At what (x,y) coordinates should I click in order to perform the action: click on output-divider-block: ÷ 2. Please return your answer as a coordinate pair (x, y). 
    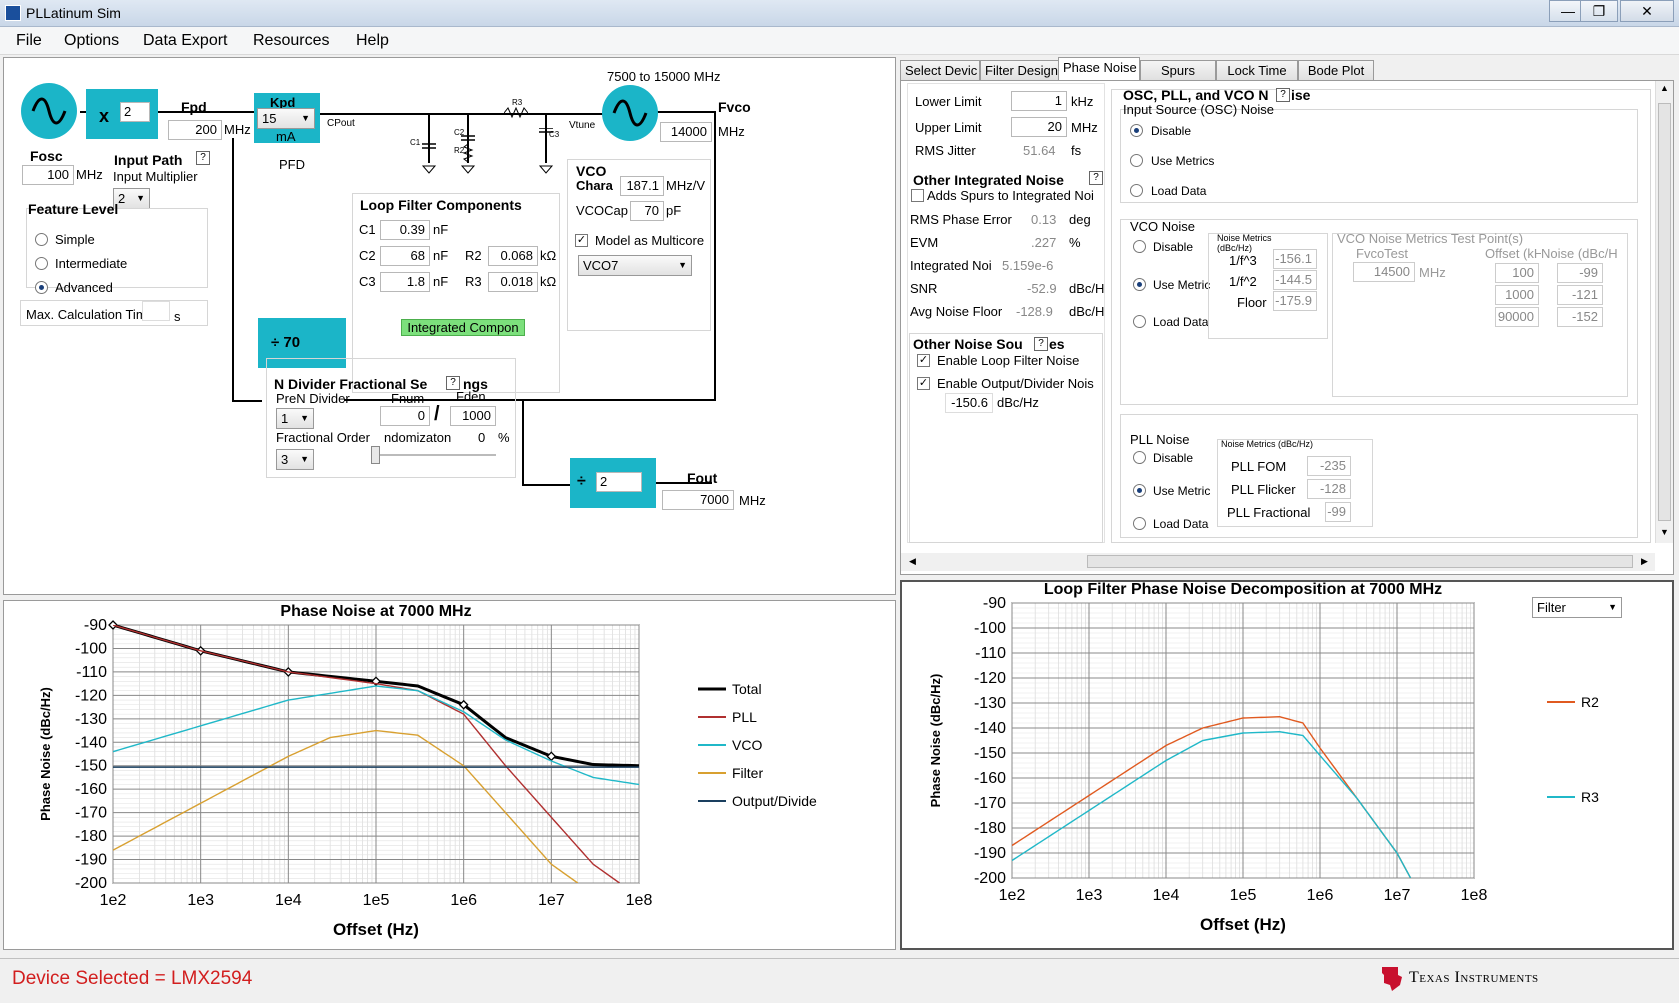
    Looking at the image, I should click on (613, 483).